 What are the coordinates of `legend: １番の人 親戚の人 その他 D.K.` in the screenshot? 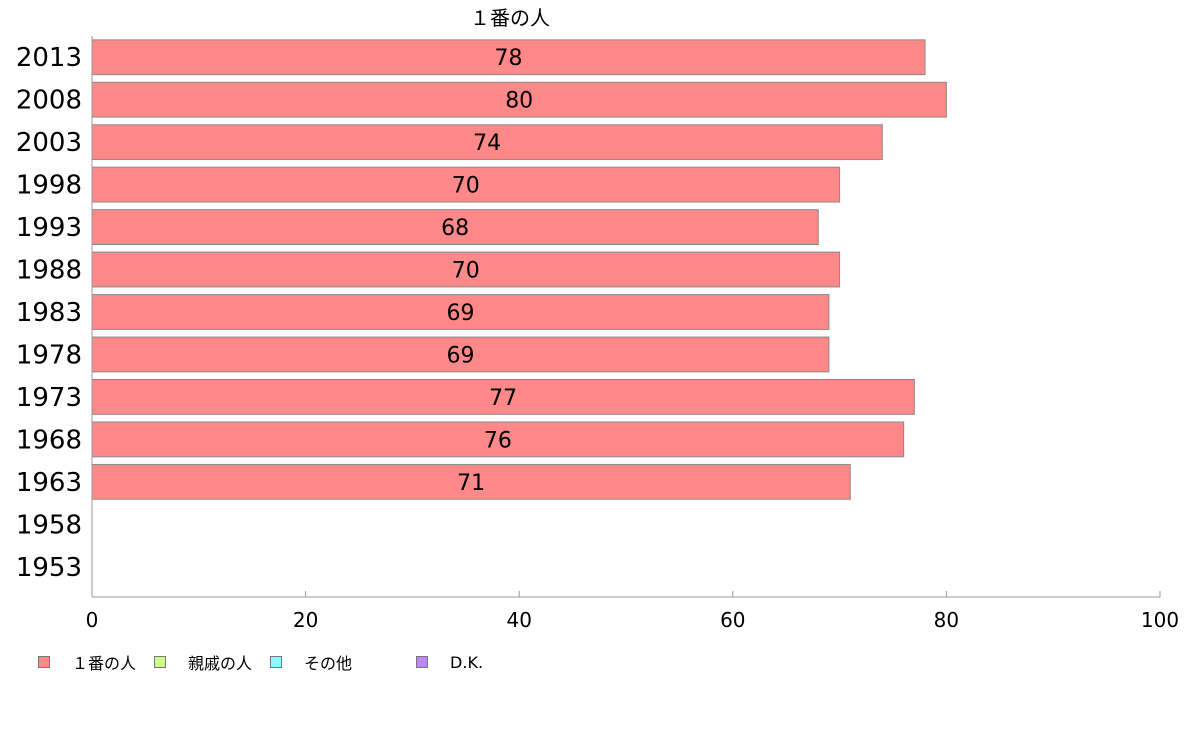 It's located at (269, 662).